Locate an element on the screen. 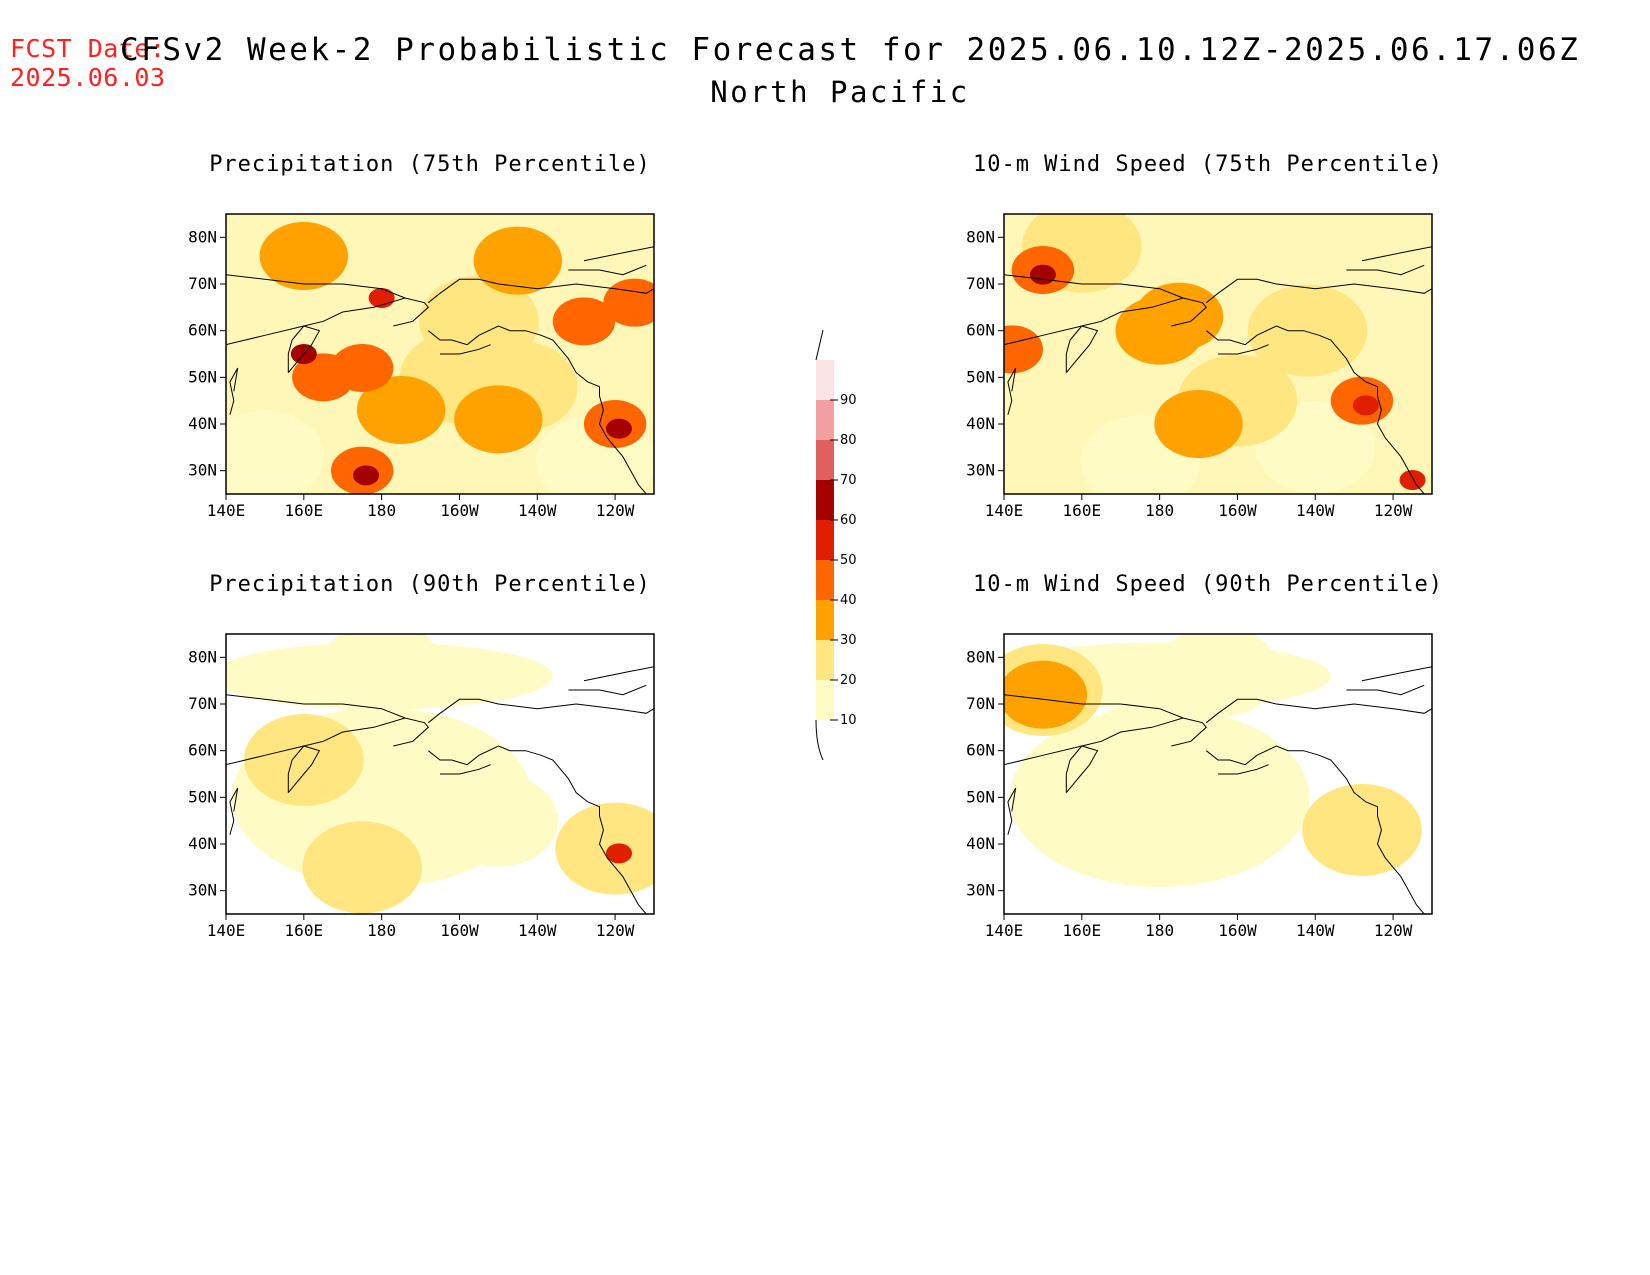 The height and width of the screenshot is (1275, 1650). panel-title: Precipitation (90th Percentile) is located at coordinates (430, 584).